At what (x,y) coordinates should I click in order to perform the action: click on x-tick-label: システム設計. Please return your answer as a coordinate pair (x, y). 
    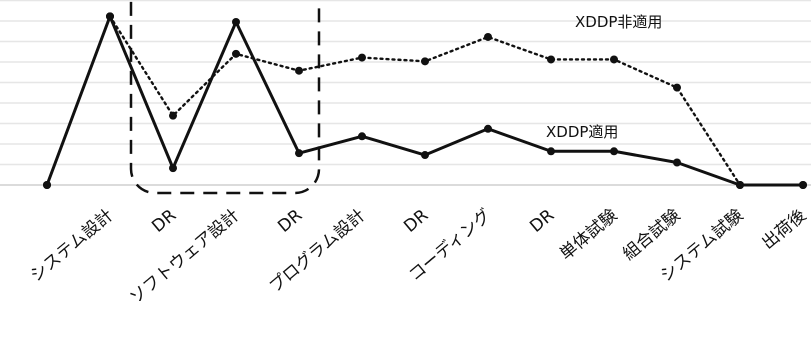
    Looking at the image, I should click on (72, 246).